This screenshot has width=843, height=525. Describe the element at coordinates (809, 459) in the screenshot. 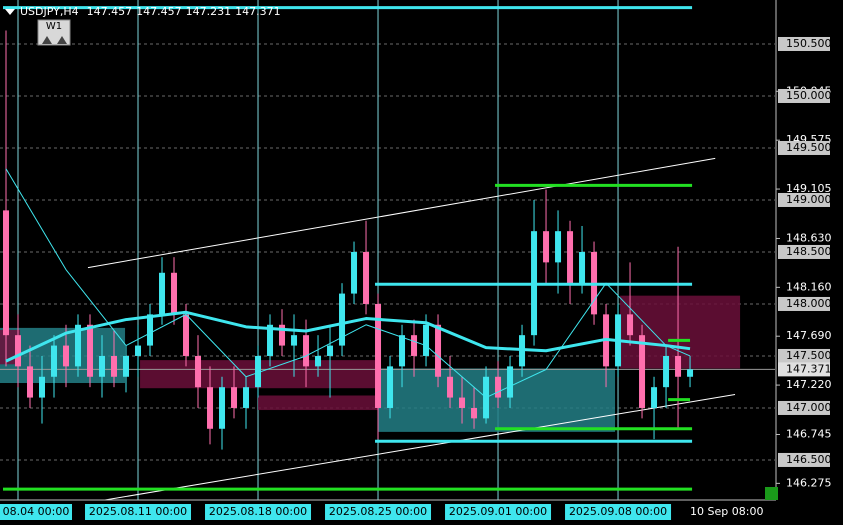

I see `level-label: 146.500` at that location.